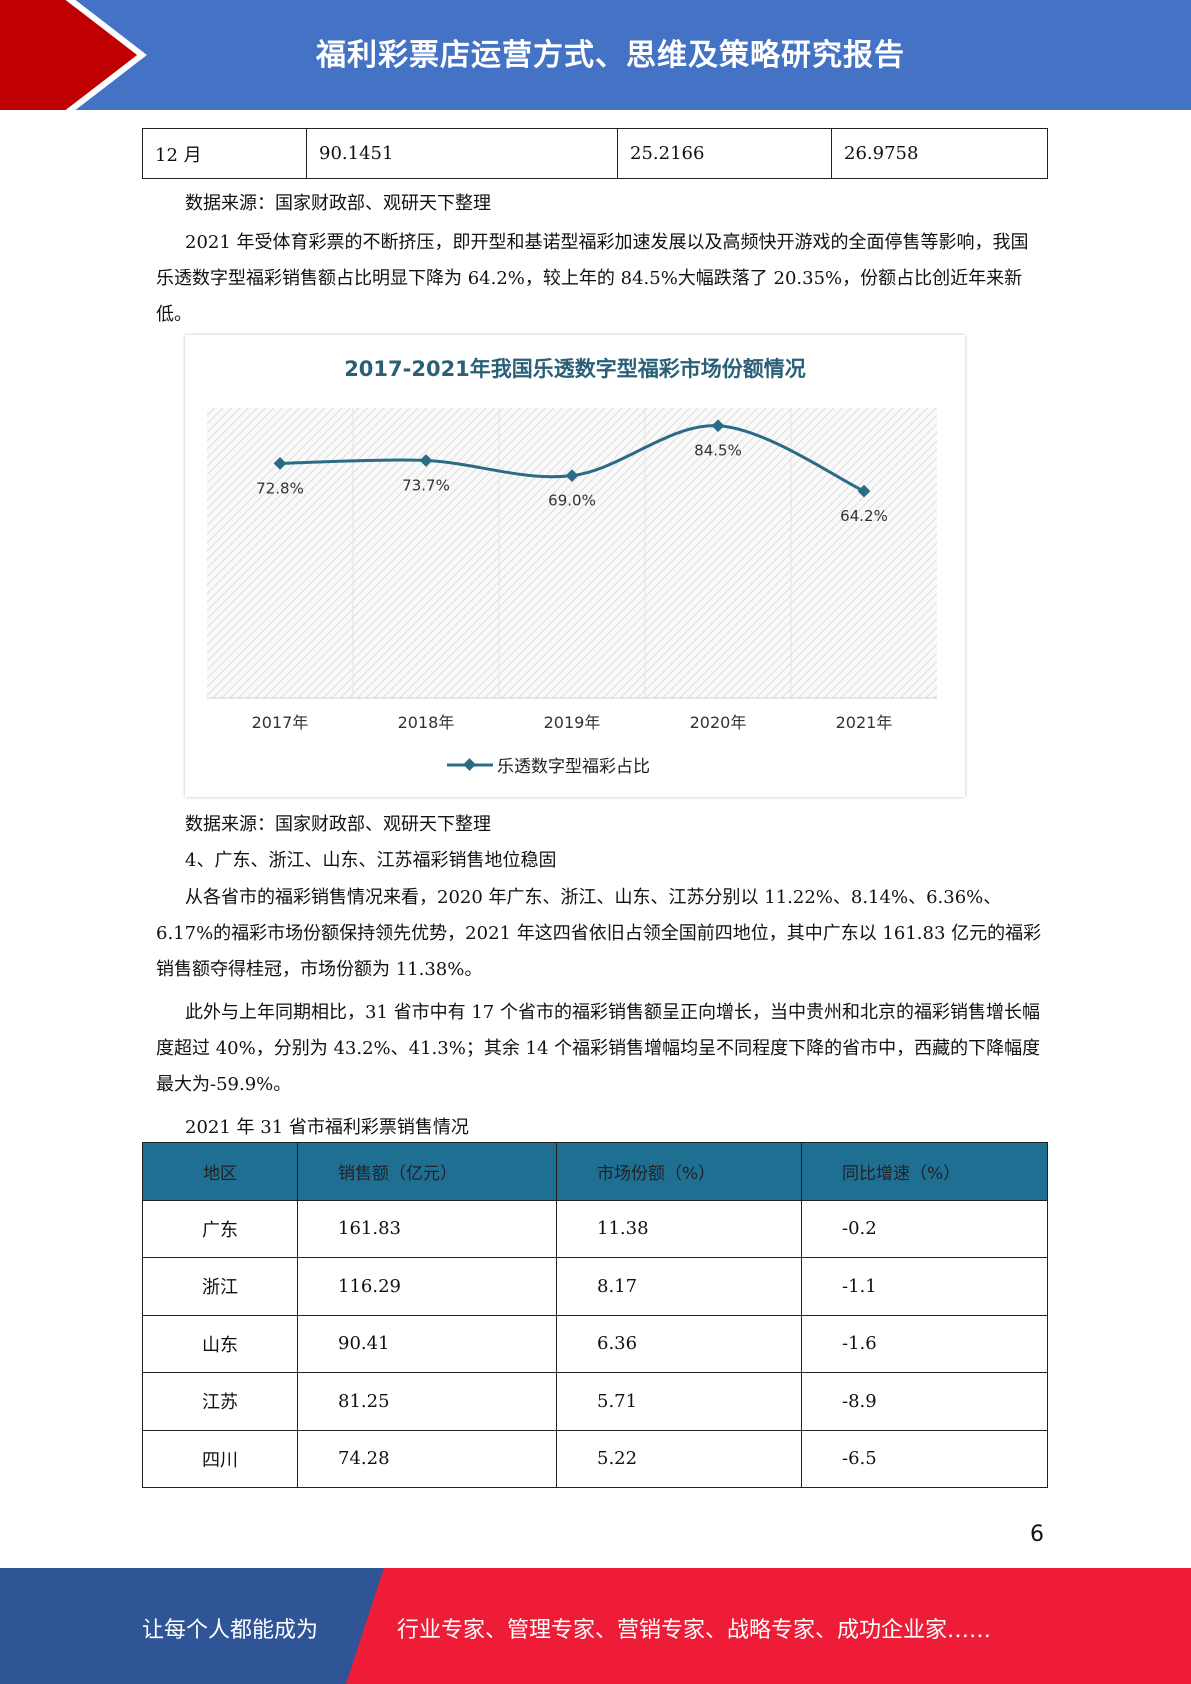 Image resolution: width=1191 pixels, height=1684 pixels. Describe the element at coordinates (610, 55) in the screenshot. I see `header-title: 福利彩票店运营方式、思维及策略研究报告` at that location.